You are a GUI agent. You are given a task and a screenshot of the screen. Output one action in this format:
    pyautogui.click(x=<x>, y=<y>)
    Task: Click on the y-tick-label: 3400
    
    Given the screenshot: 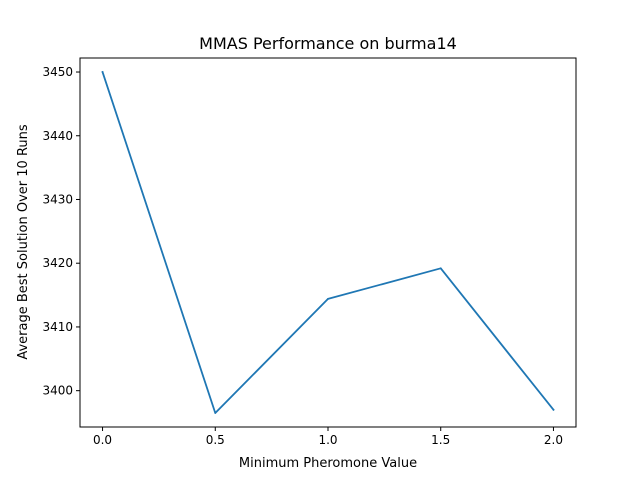 What is the action you would take?
    pyautogui.click(x=57, y=391)
    